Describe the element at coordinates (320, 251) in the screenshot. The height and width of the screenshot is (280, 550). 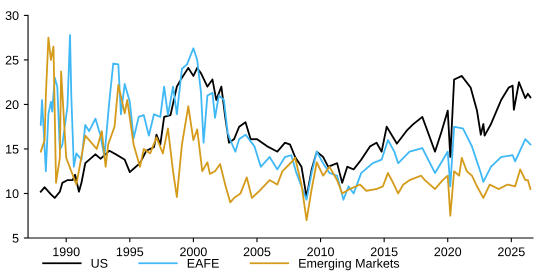
I see `x-tick-label: 2010` at that location.